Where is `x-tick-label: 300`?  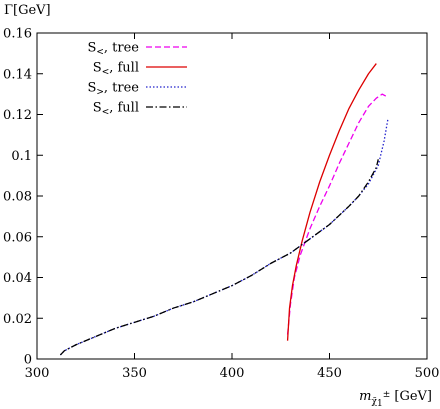
x-tick-label: 300 is located at coordinates (37, 373).